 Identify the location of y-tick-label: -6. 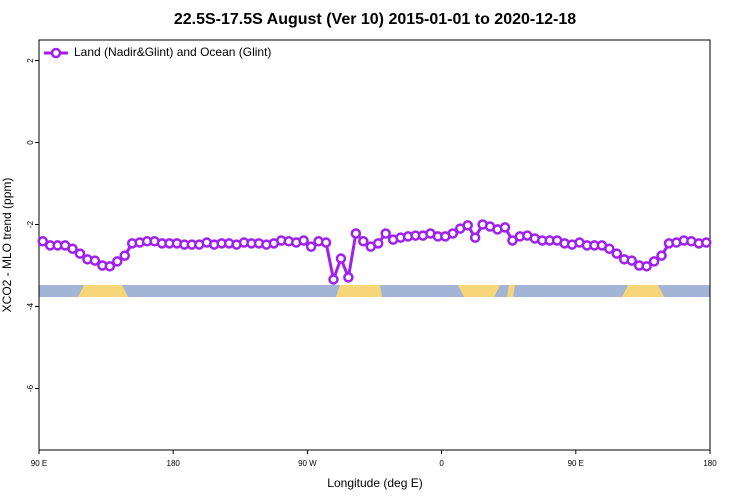
(30, 388).